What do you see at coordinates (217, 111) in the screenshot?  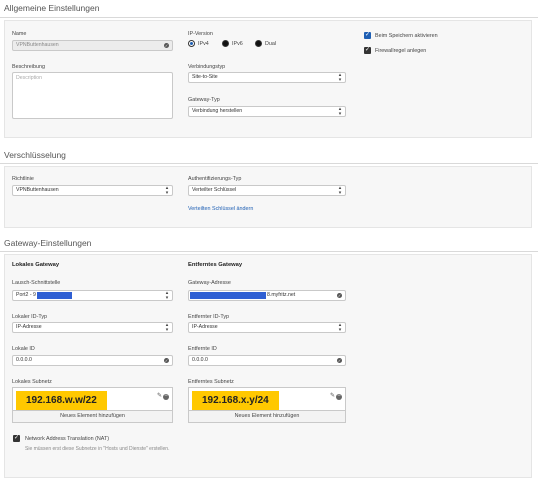 I see `gateway-type-value: Verbindung herstellen` at bounding box center [217, 111].